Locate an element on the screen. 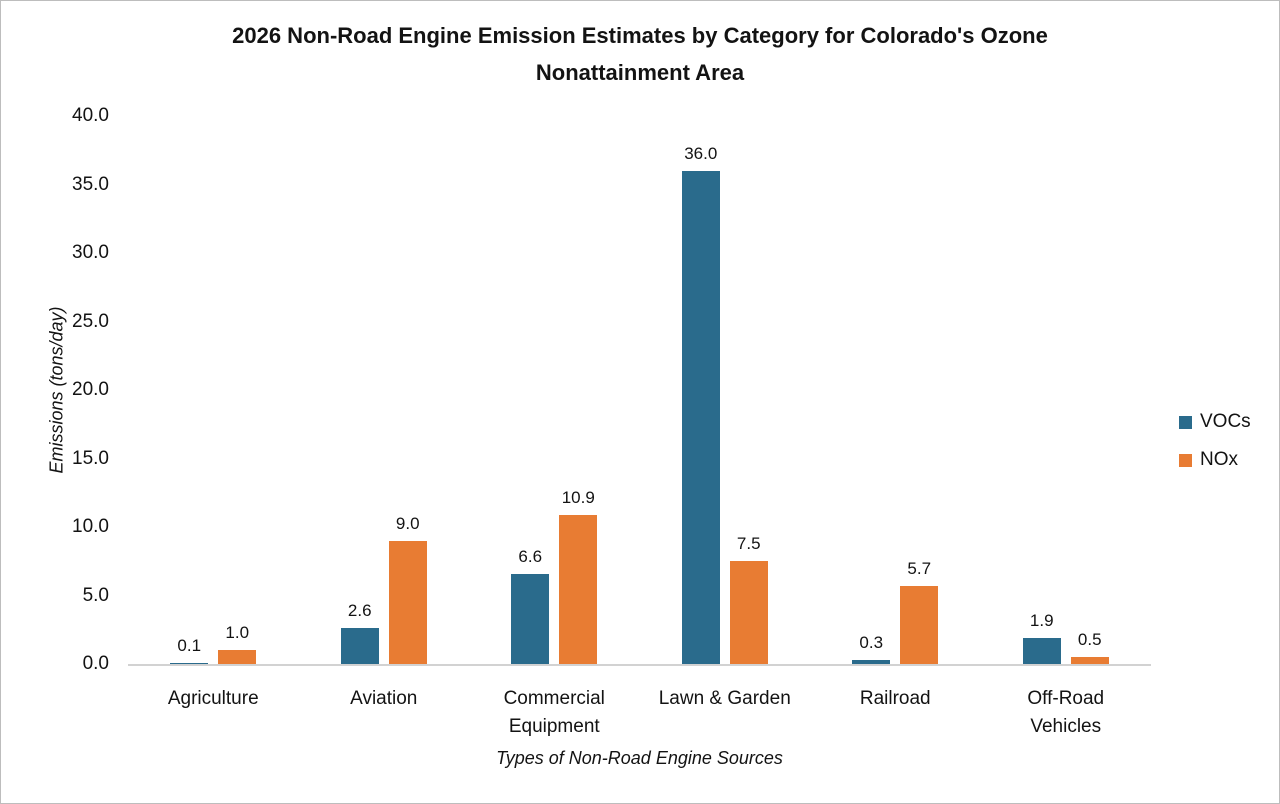 The width and height of the screenshot is (1280, 804). bar-unit-nox-commercial-equipment: 10.9 is located at coordinates (578, 575).